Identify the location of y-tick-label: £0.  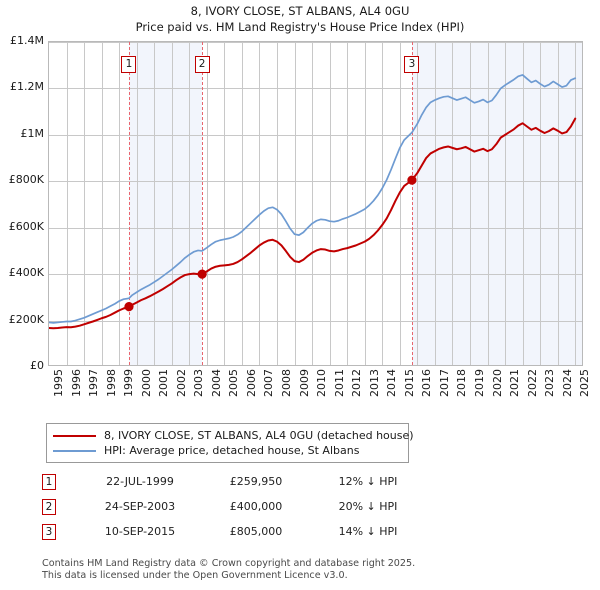
(37, 365).